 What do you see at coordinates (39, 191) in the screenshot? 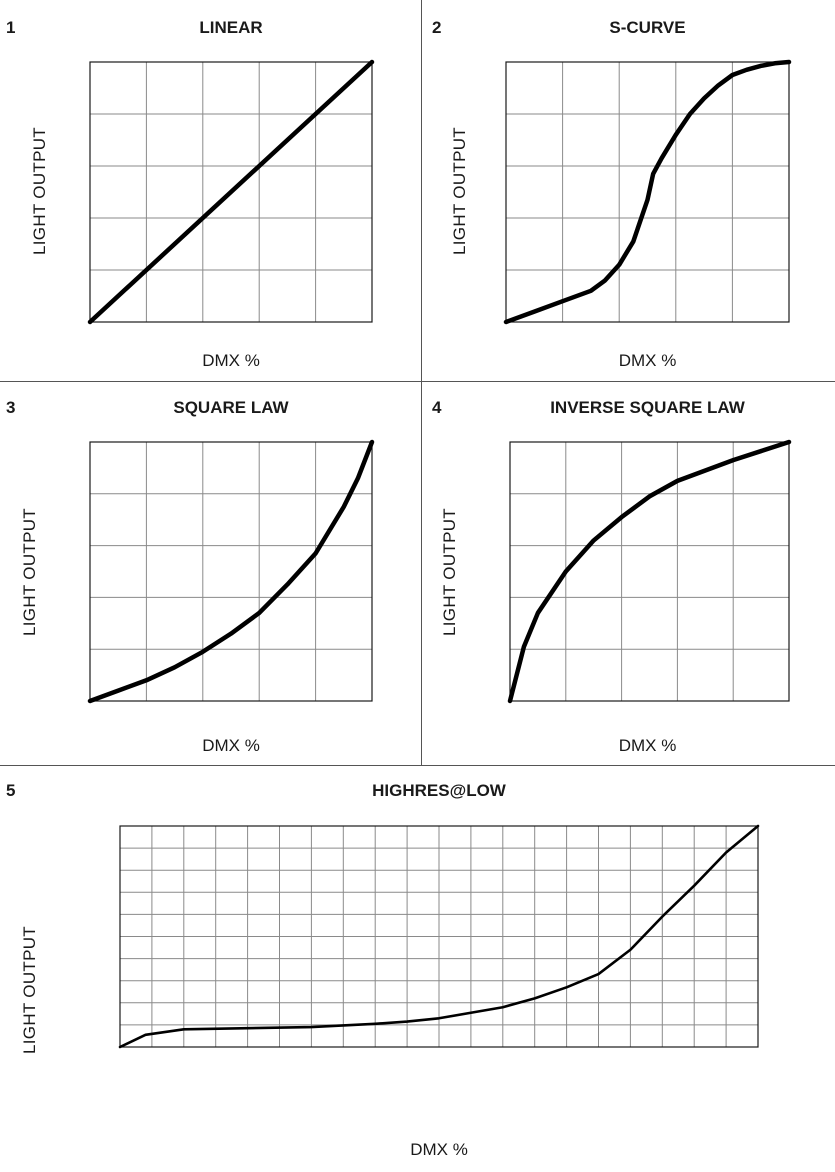
I see `y-axis-label-1: LIGHT OUTPUT` at bounding box center [39, 191].